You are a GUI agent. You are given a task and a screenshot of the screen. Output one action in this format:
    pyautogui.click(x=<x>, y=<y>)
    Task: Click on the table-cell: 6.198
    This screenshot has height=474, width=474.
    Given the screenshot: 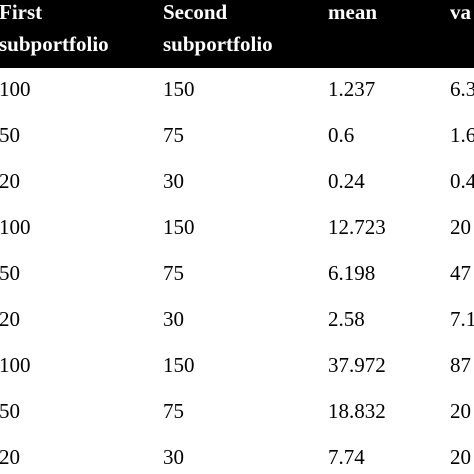 What is the action you would take?
    pyautogui.click(x=351, y=273)
    